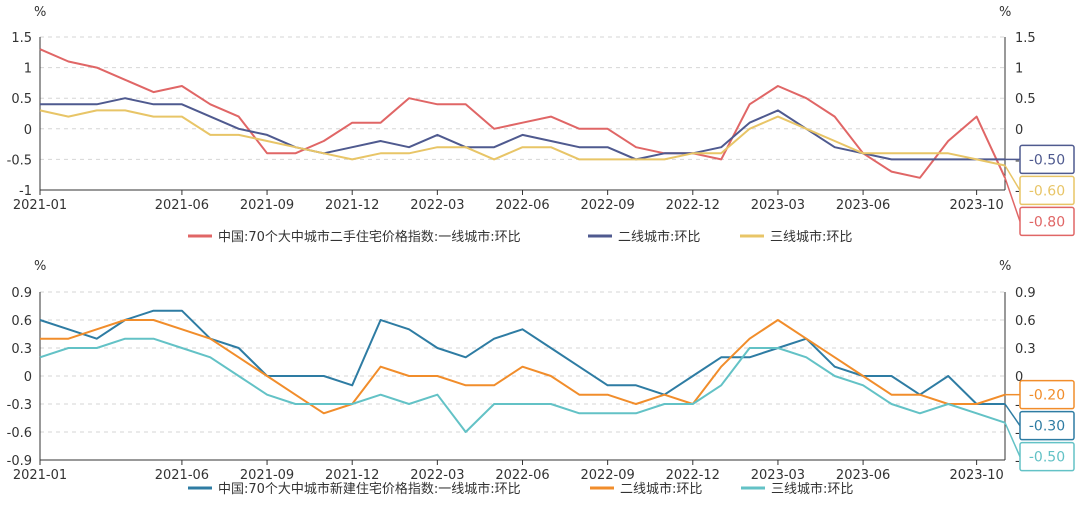 The height and width of the screenshot is (512, 1080). Describe the element at coordinates (19, 433) in the screenshot. I see `y-tick-label-left: -0.6` at that location.